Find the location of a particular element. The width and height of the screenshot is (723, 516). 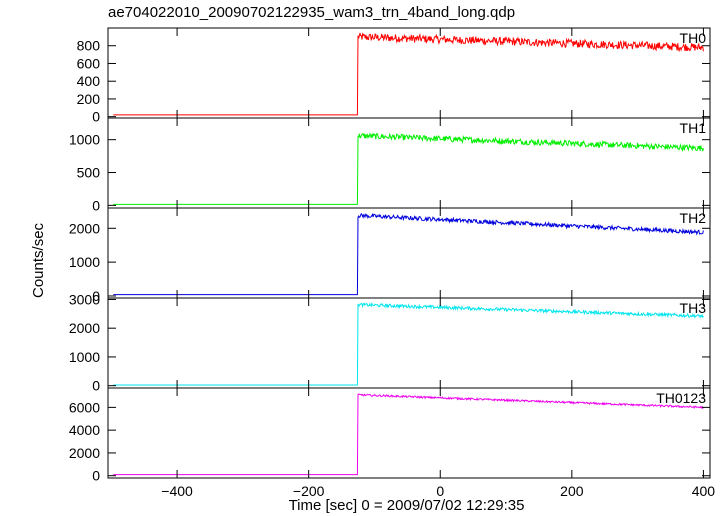

series-line-th0123 is located at coordinates (408, 434).